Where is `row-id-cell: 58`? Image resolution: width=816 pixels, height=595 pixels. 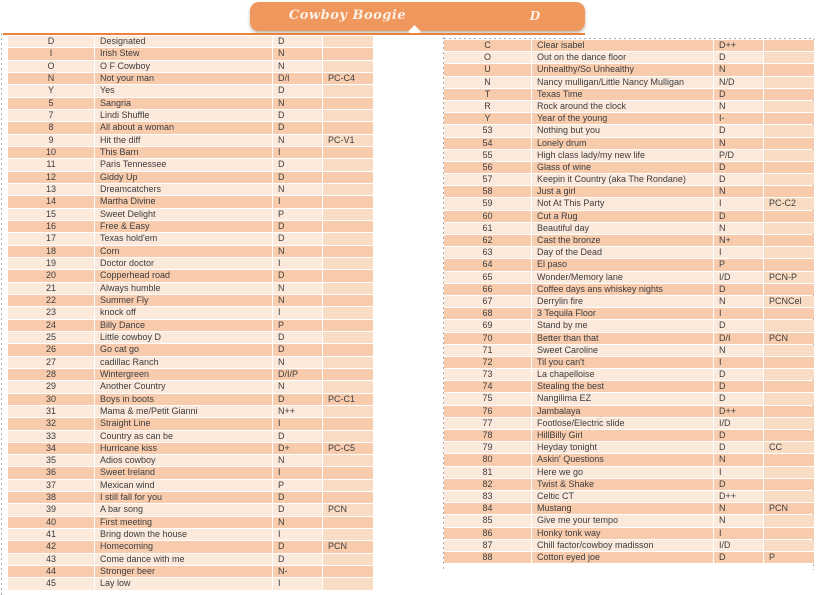
row-id-cell: 58 is located at coordinates (487, 192).